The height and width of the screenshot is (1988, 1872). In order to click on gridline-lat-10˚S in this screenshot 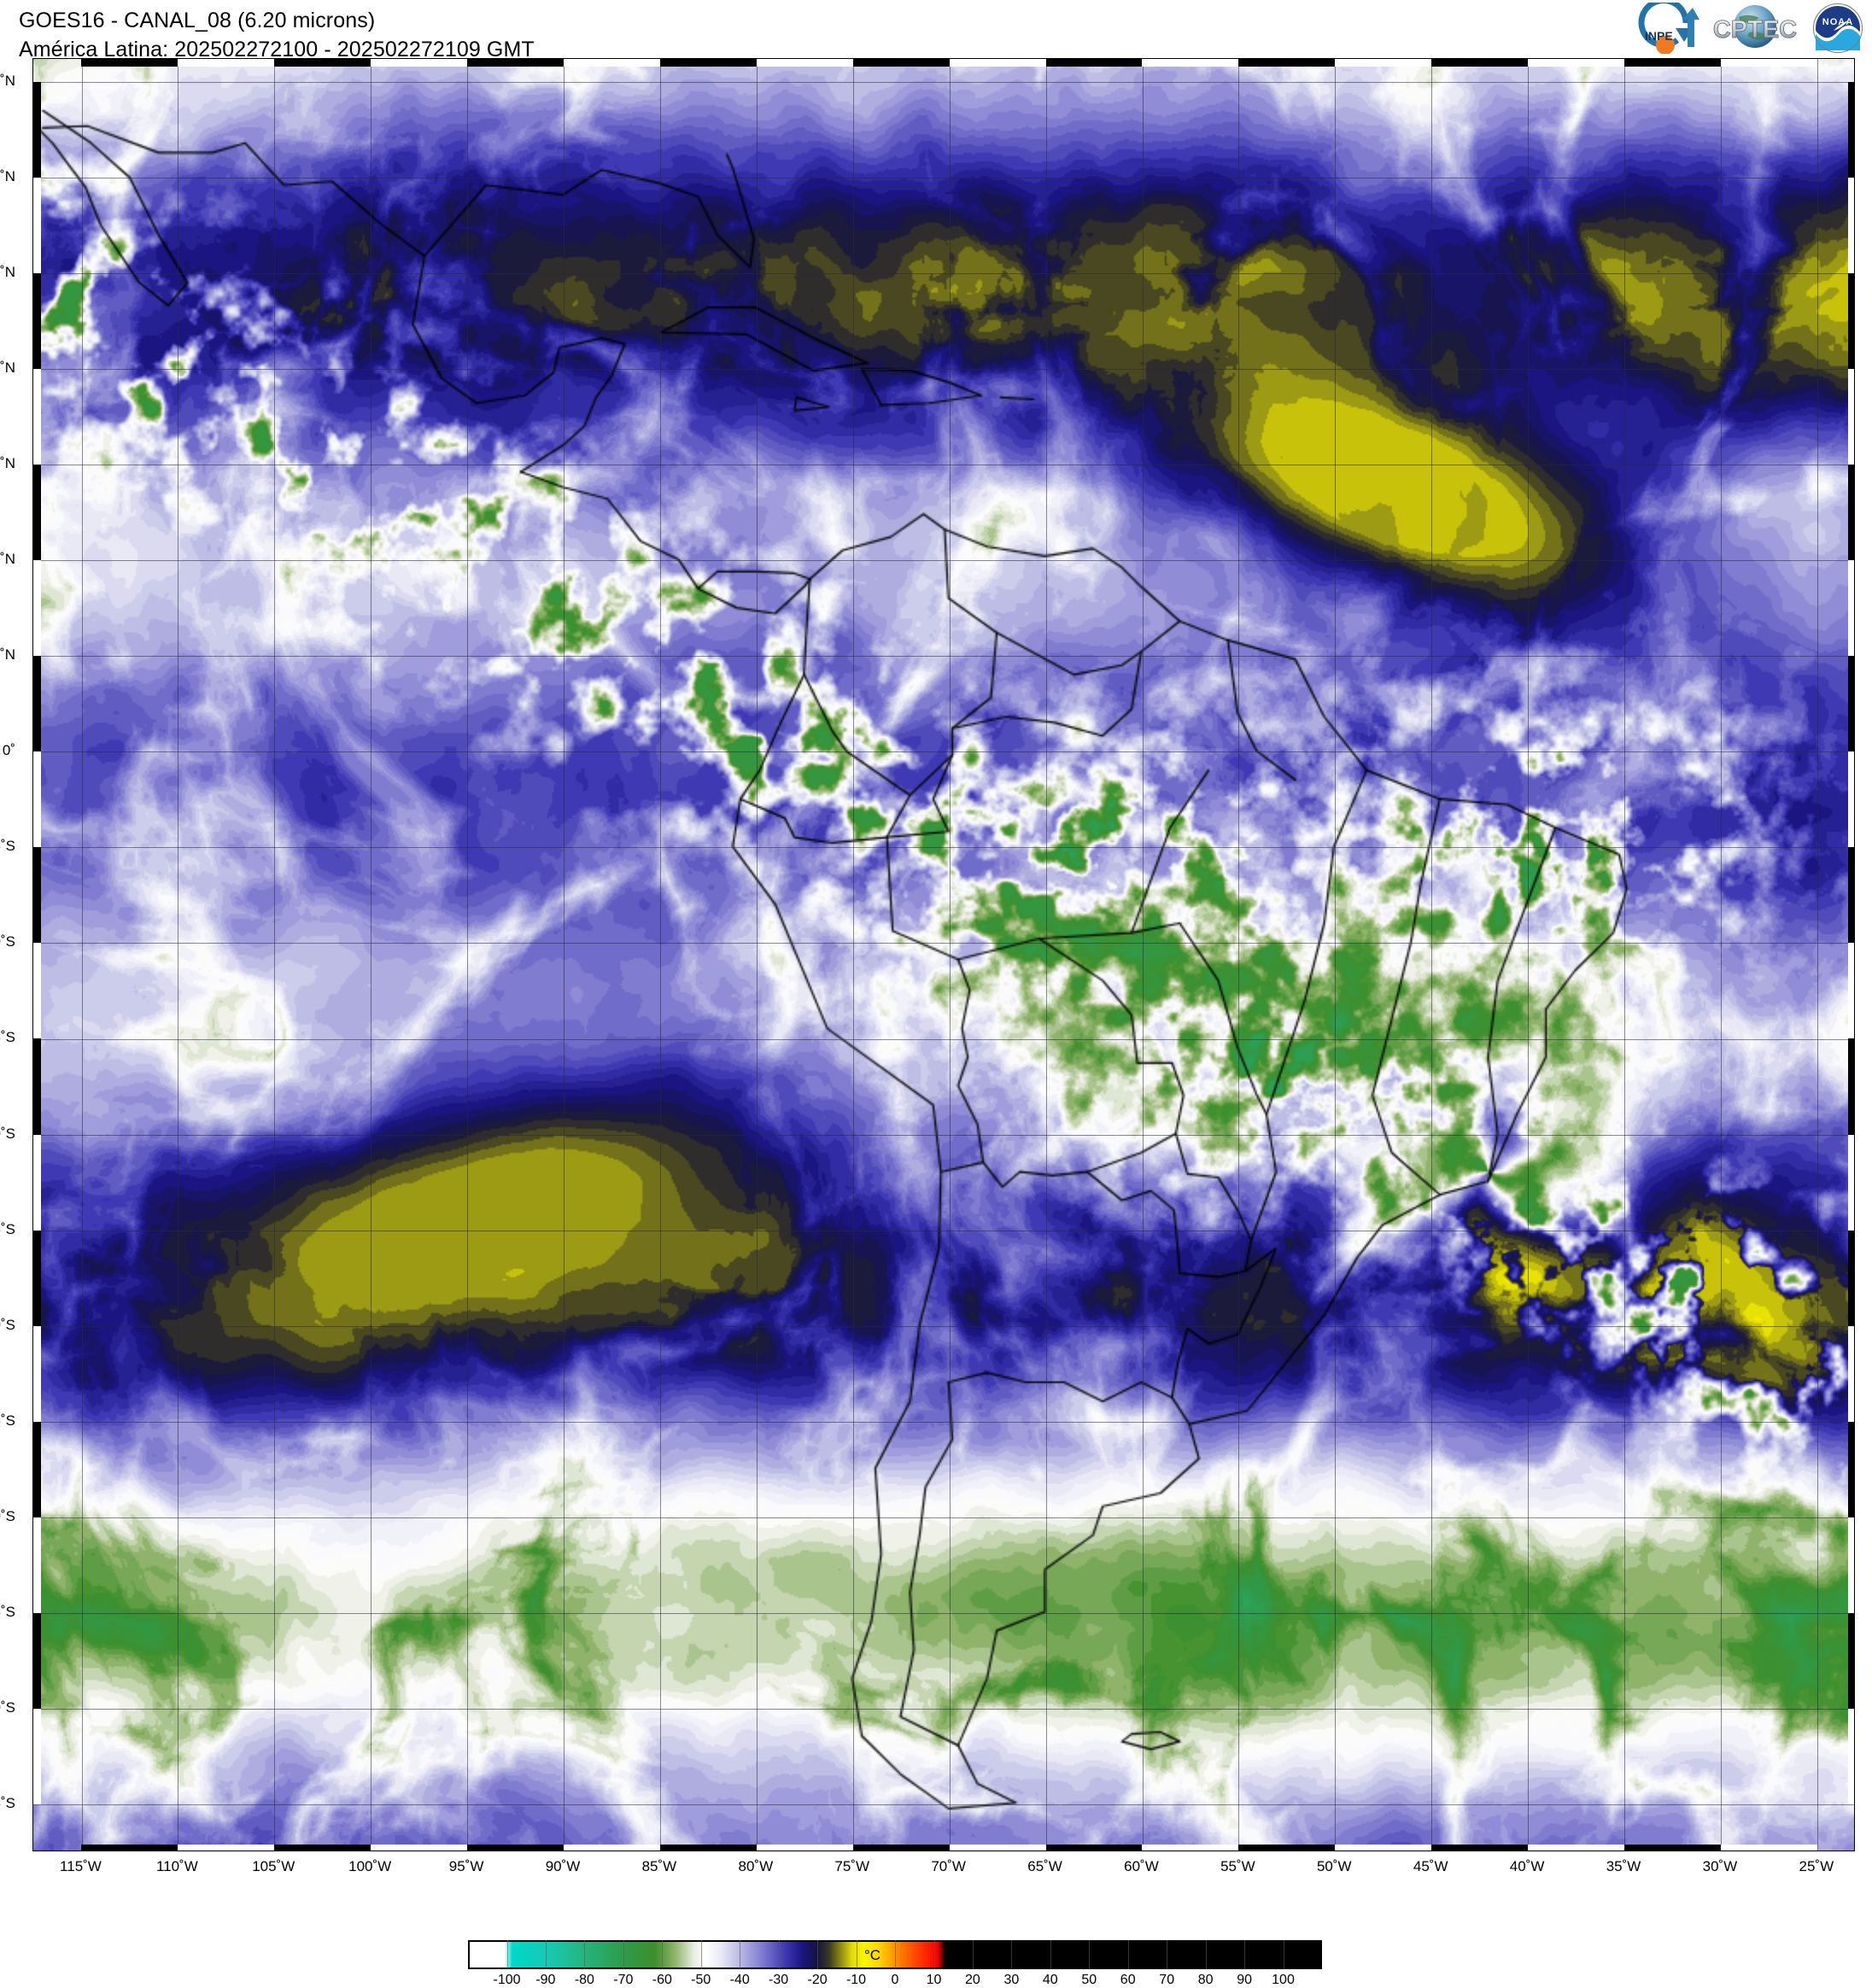, I will do `click(943, 943)`.